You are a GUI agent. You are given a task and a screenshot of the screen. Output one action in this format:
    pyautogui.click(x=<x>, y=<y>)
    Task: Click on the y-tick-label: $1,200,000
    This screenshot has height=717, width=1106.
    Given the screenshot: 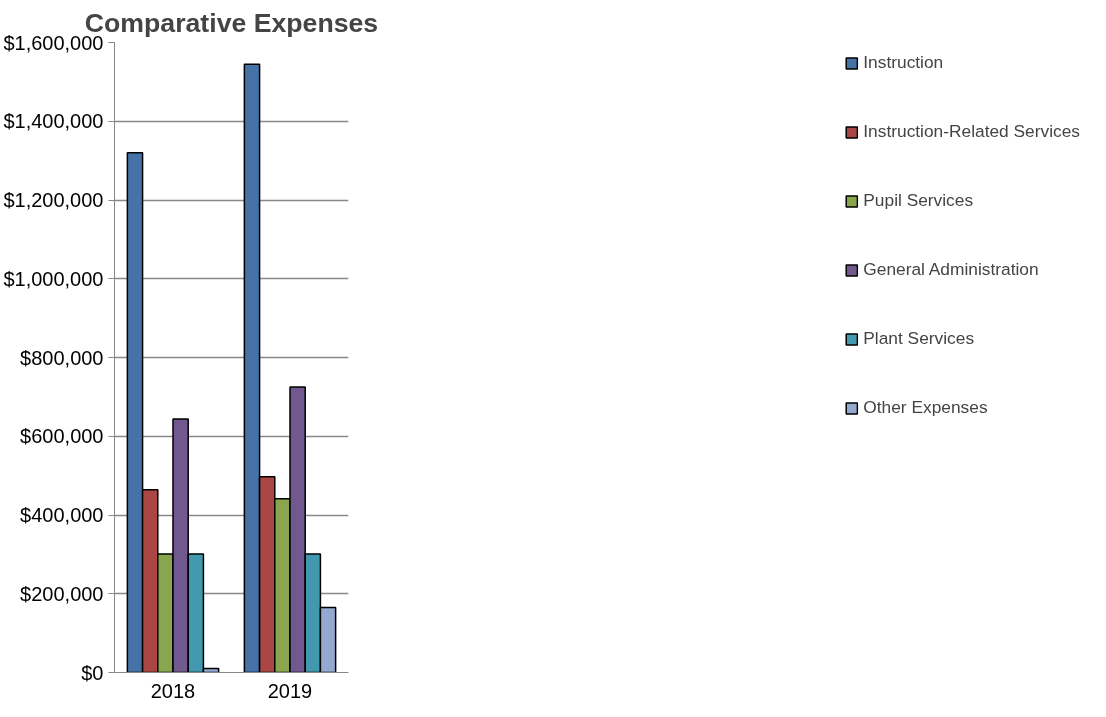 What is the action you would take?
    pyautogui.click(x=53, y=200)
    